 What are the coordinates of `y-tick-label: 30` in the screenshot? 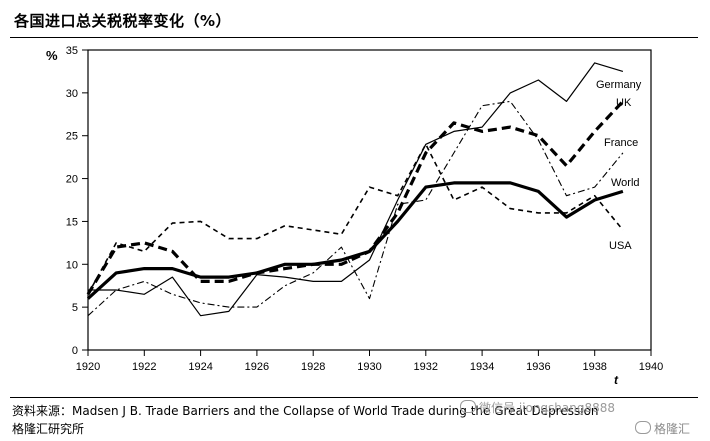 It's located at (72, 94).